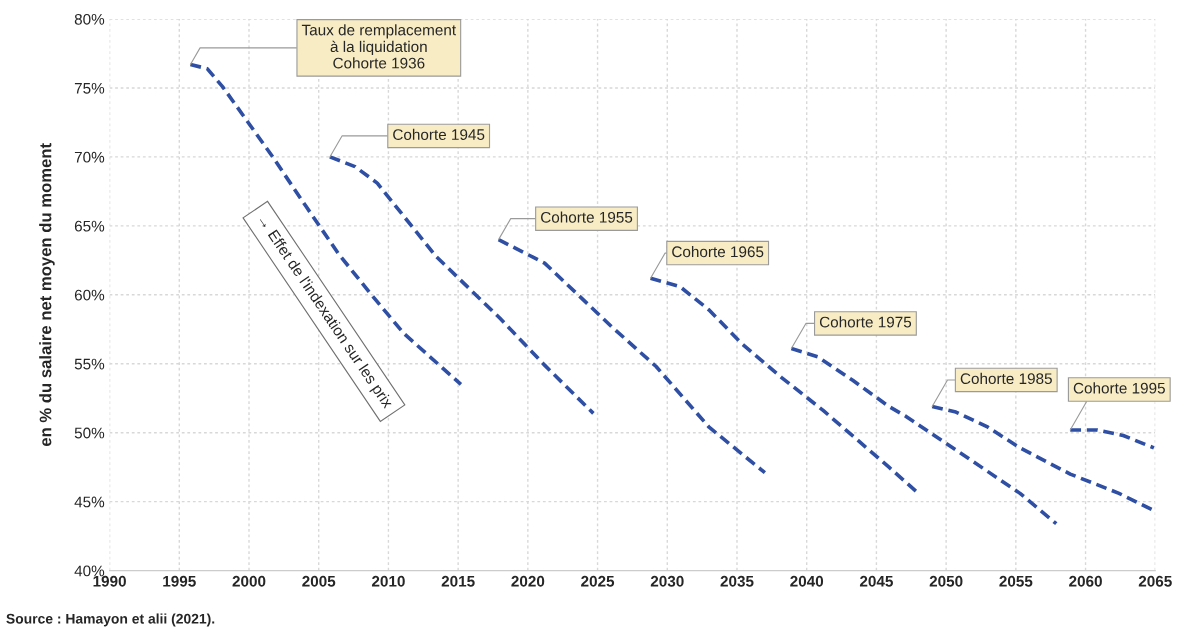  Describe the element at coordinates (89, 19) in the screenshot. I see `y-tick-label: 80%` at that location.